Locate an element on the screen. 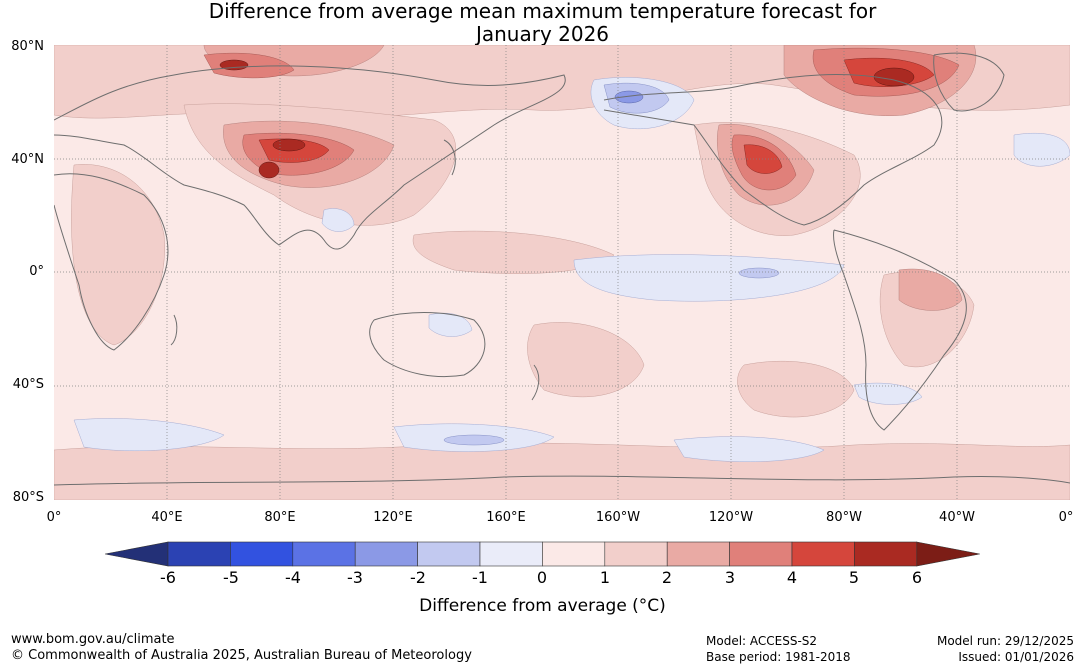  lat-label-40s: 40°S is located at coordinates (28, 384).